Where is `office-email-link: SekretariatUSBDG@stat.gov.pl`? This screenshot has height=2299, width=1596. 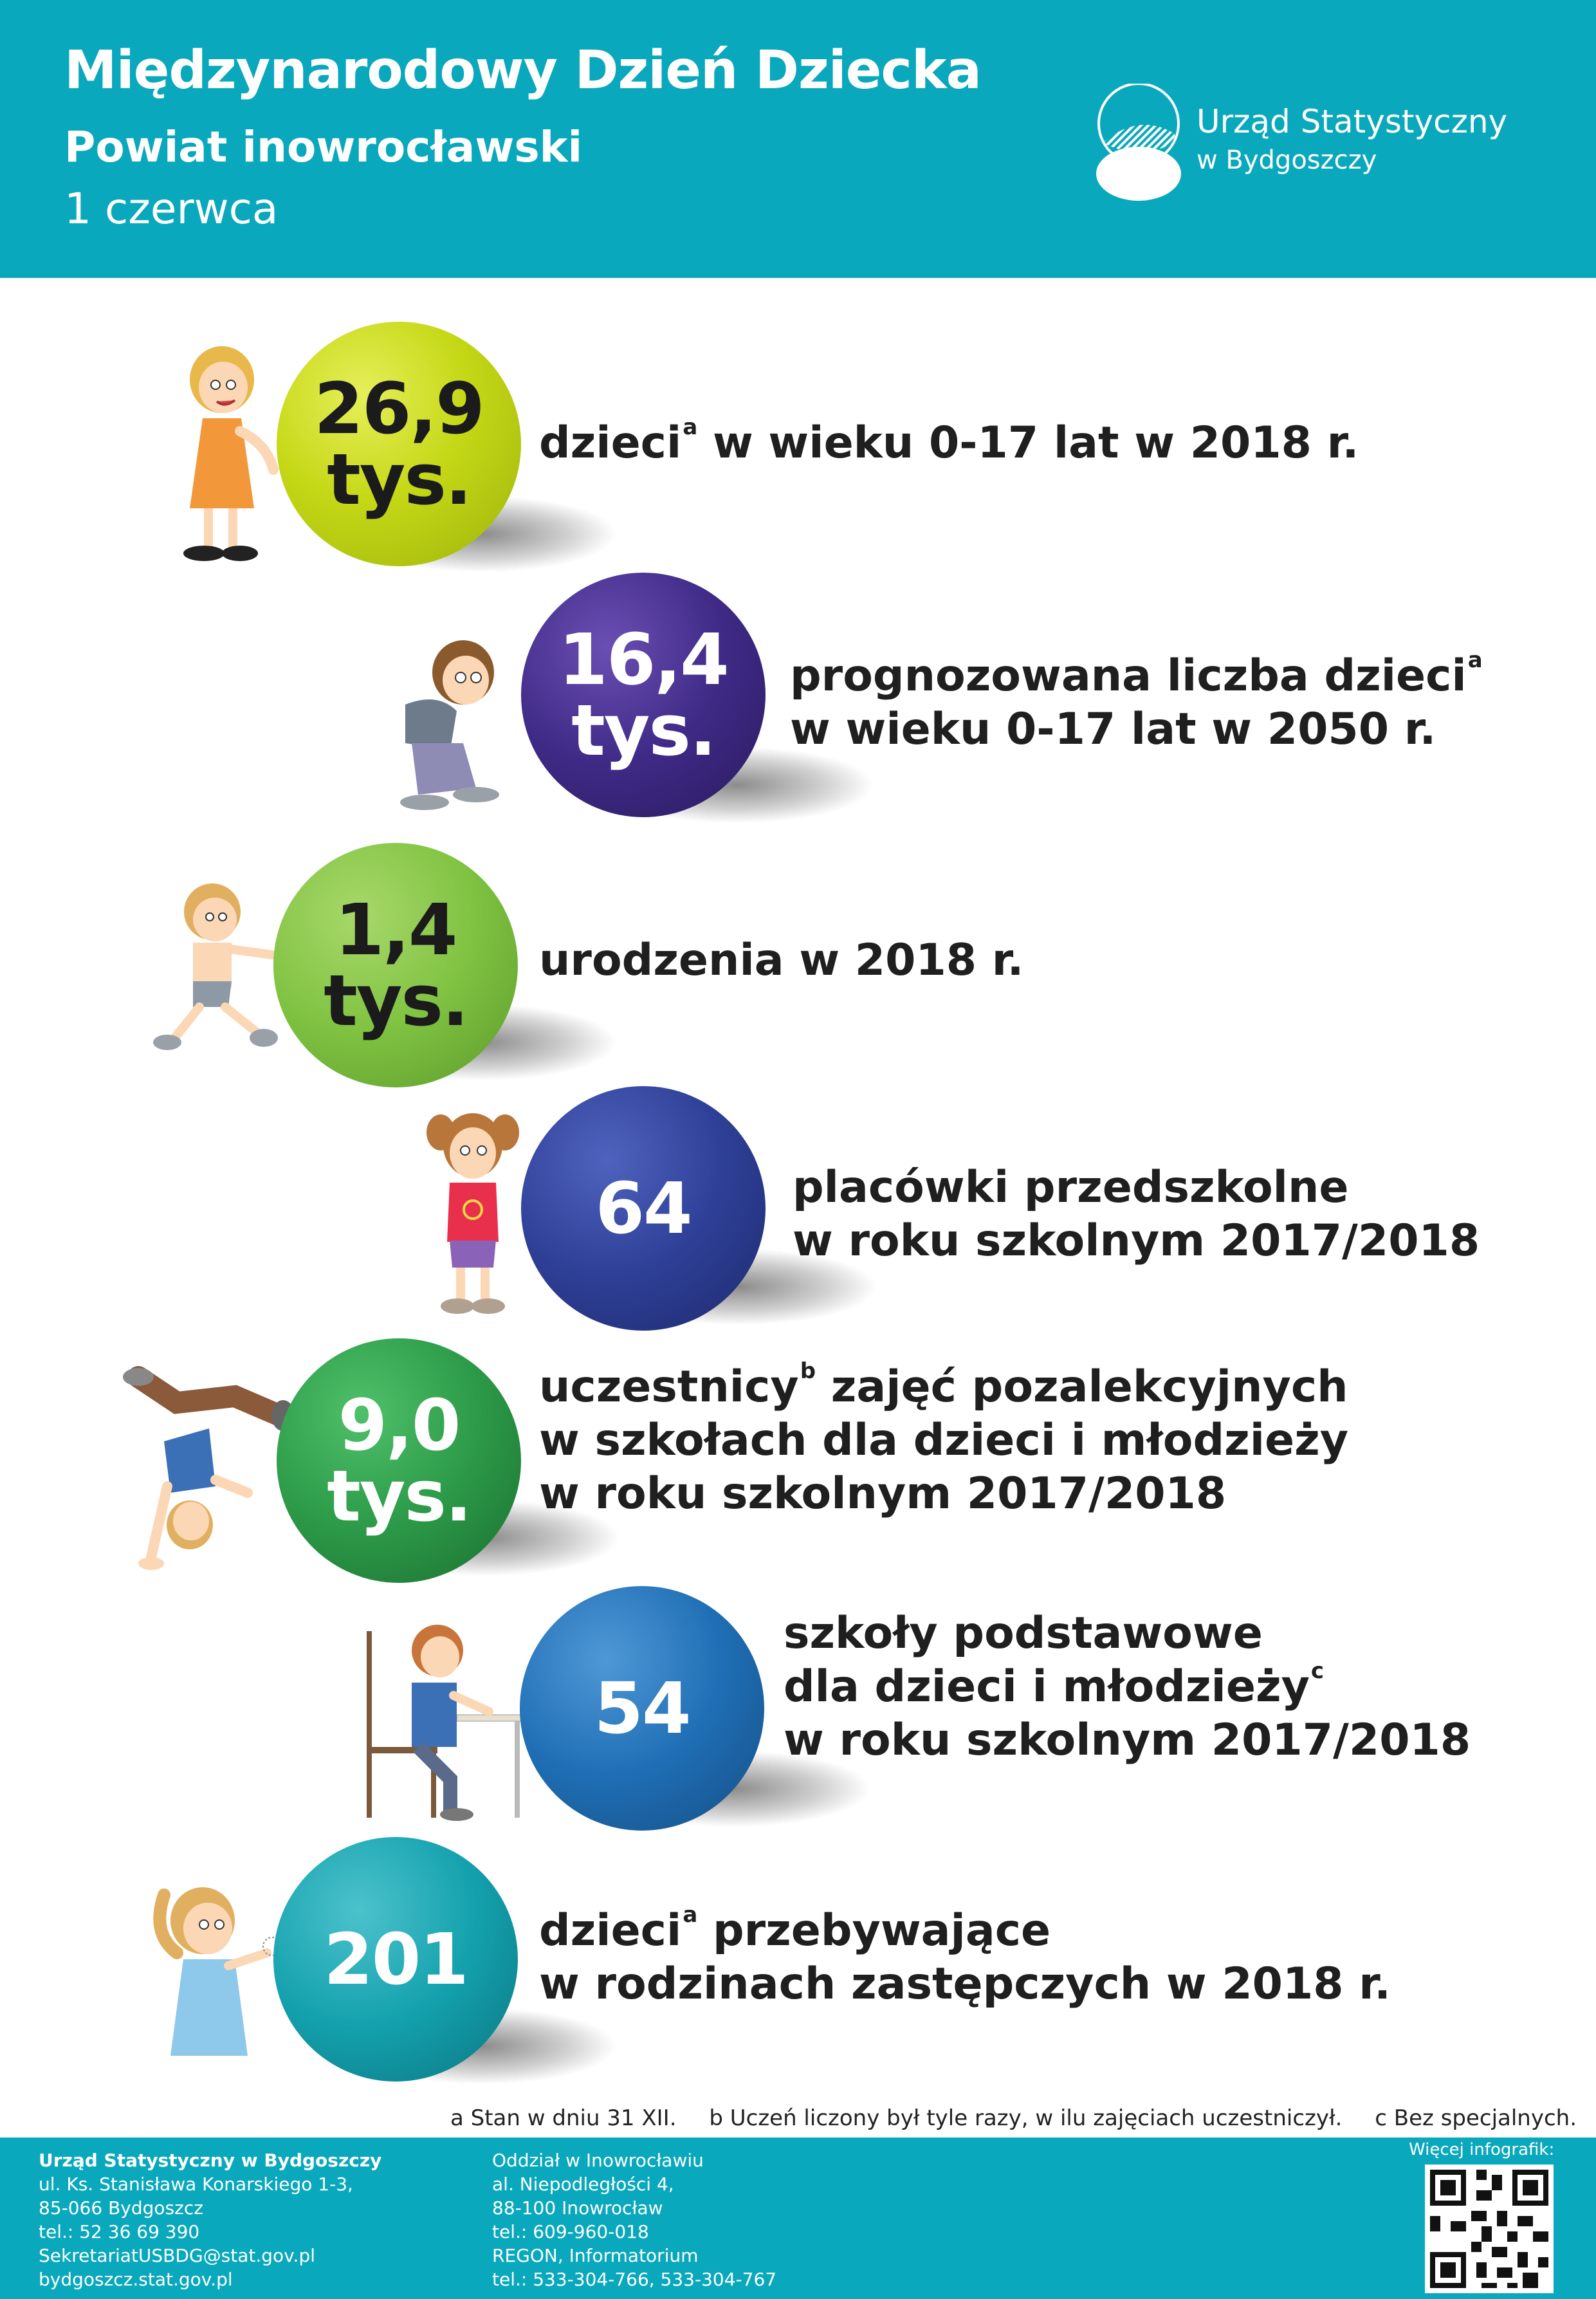 office-email-link: SekretariatUSBDG@stat.gov.pl is located at coordinates (177, 2255).